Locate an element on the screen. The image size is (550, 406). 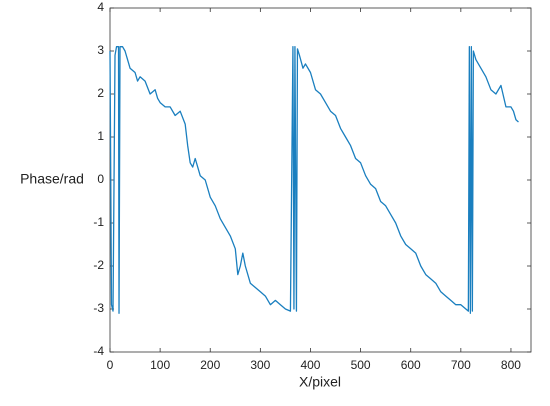
x-tick-label: 100 is located at coordinates (160, 365).